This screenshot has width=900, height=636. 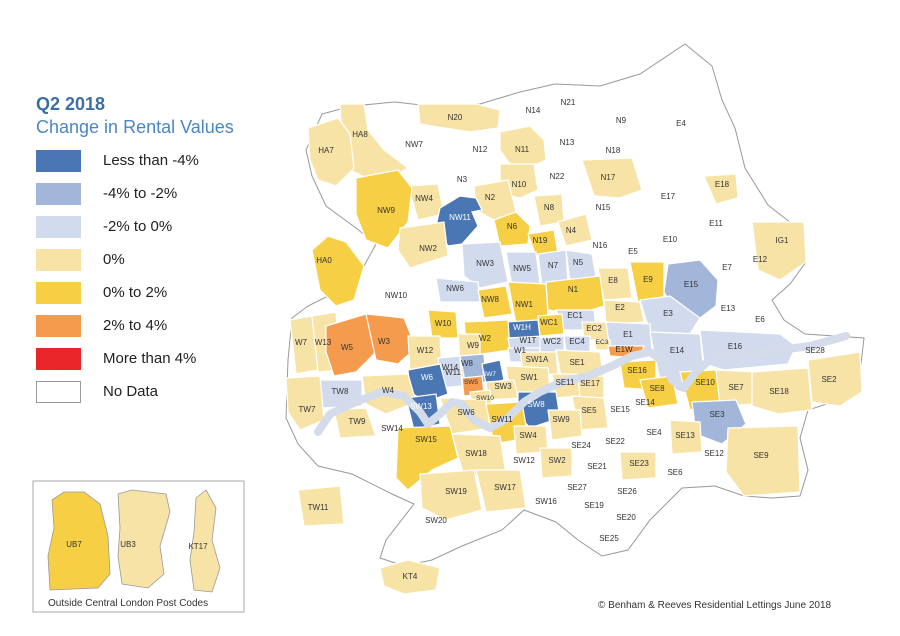 I want to click on district-area-sw17, so click(x=501, y=491).